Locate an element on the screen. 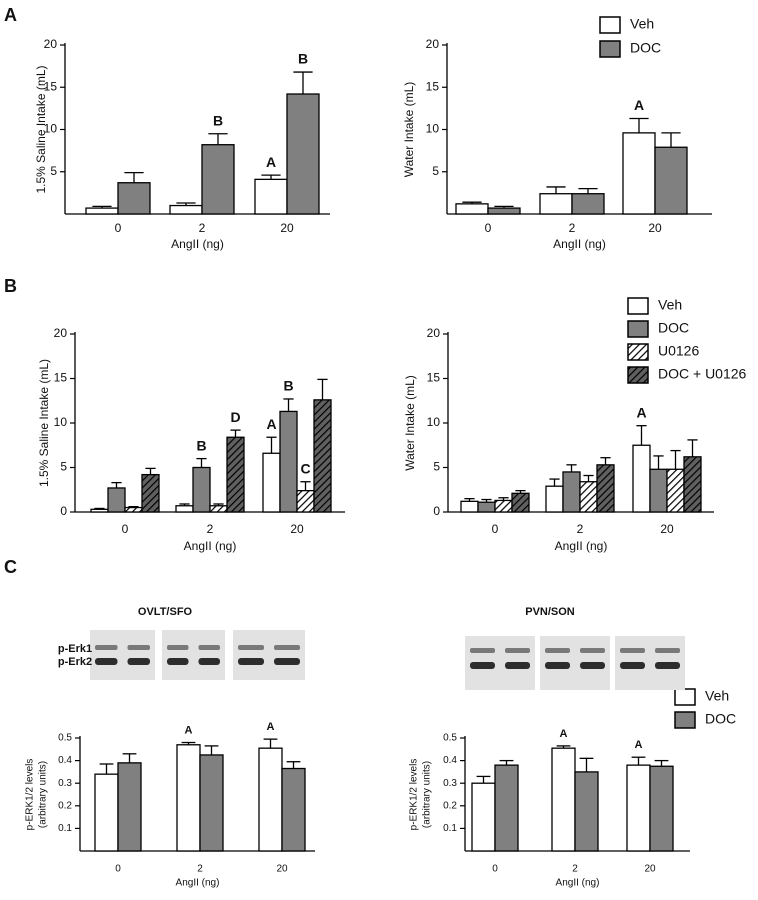  panel-label: B is located at coordinates (10, 286).